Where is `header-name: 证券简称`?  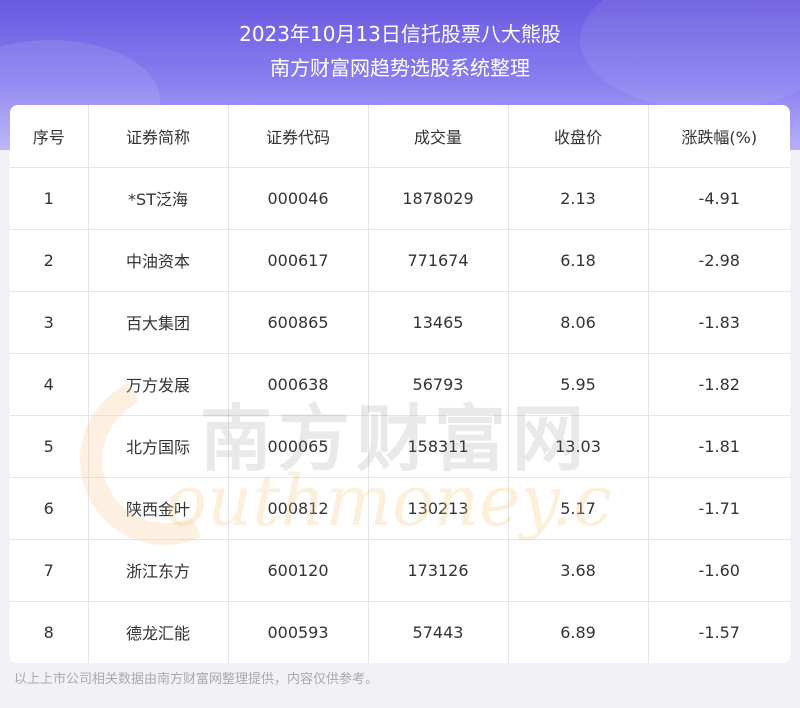
header-name: 证券简称 is located at coordinates (158, 136).